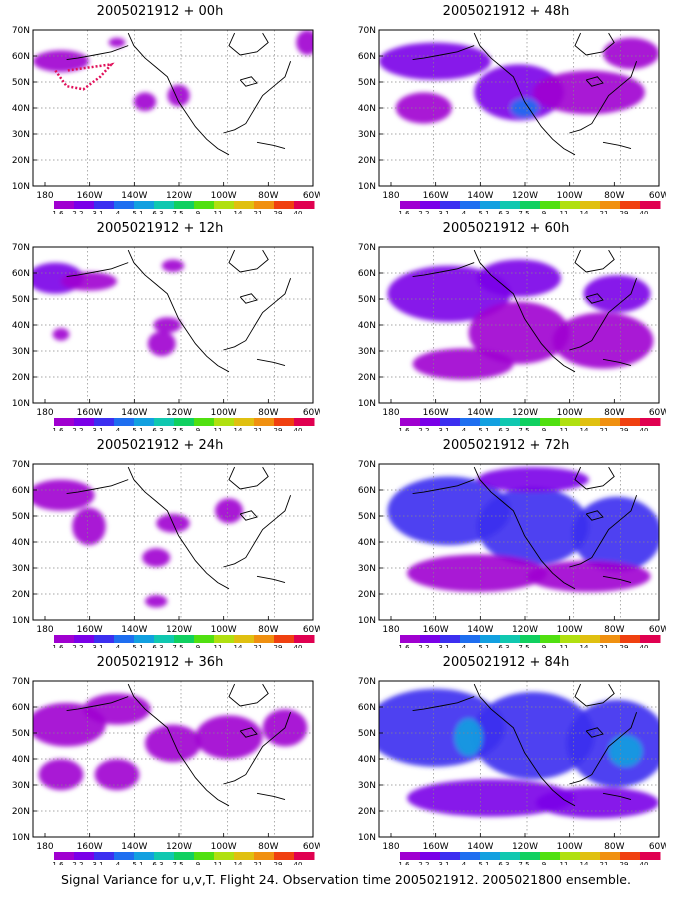 The height and width of the screenshot is (900, 692). What do you see at coordinates (367, 621) in the screenshot?
I see `lat-tick-label: 10N` at bounding box center [367, 621].